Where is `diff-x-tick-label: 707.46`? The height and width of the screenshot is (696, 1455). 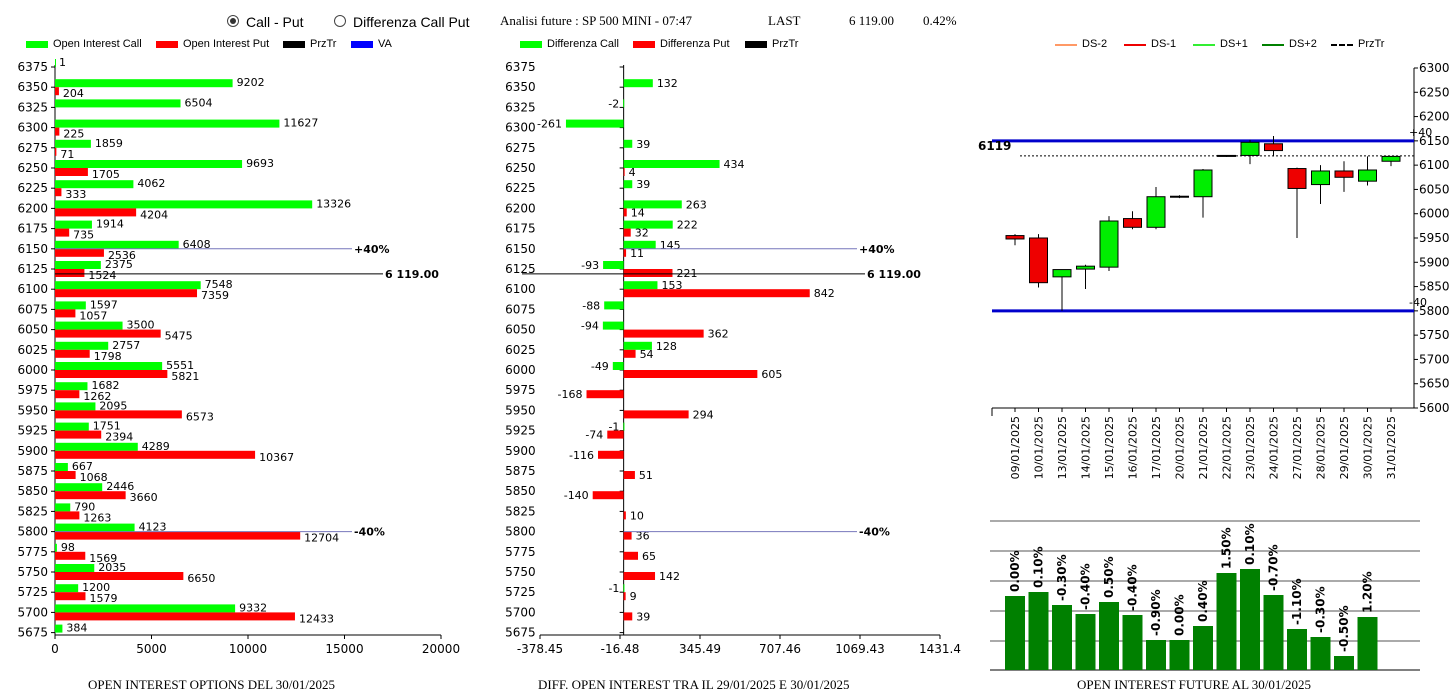
diff-x-tick-label: 707.46 is located at coordinates (780, 649).